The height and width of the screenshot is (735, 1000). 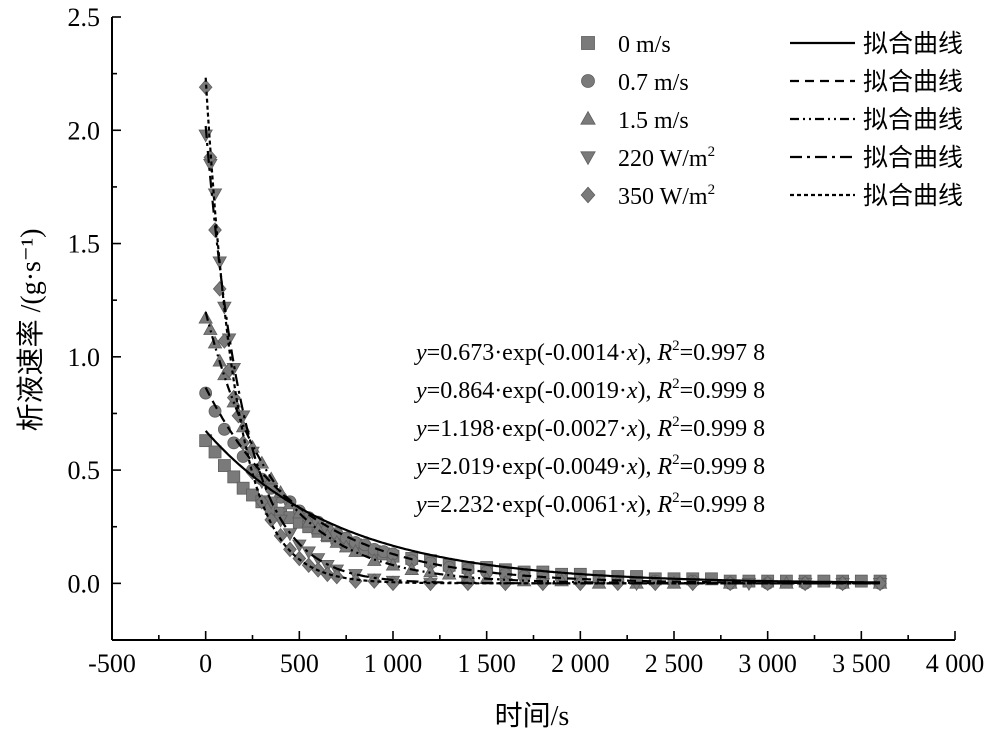 What do you see at coordinates (767, 663) in the screenshot?
I see `x-tick-label: 3 000` at bounding box center [767, 663].